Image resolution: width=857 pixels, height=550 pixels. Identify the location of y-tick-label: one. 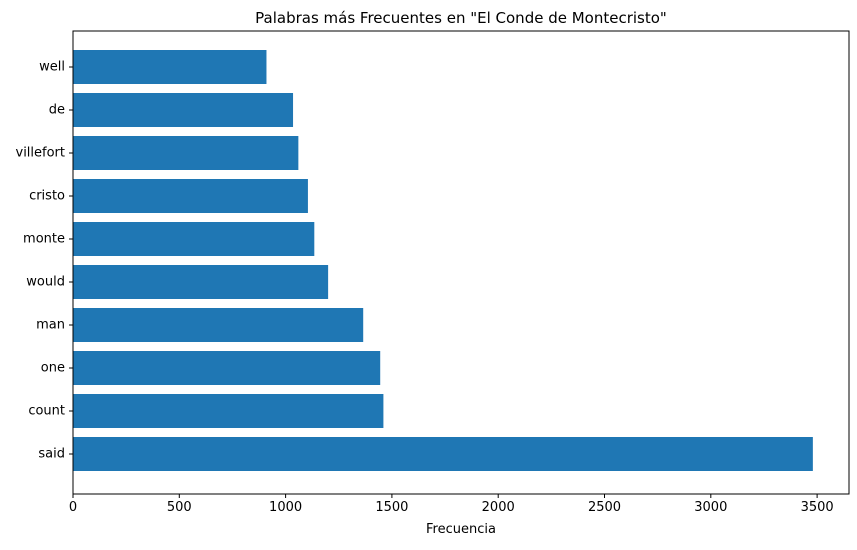
(53, 368).